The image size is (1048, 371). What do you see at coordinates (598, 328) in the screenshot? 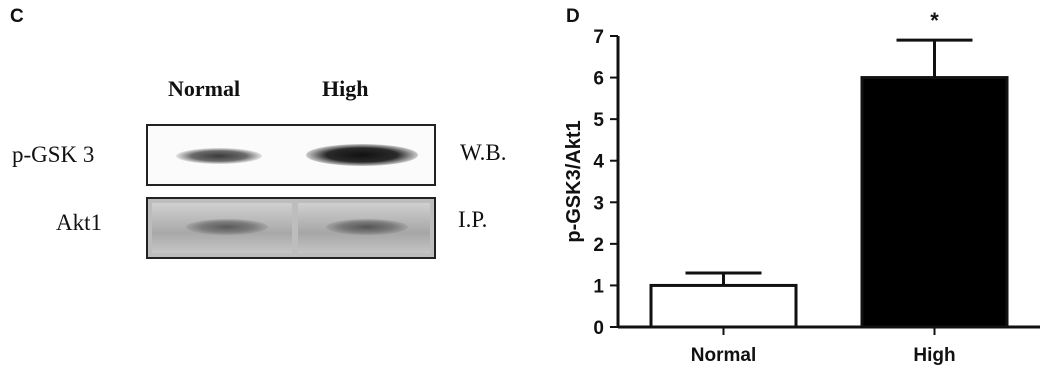
I see `y-tick-label: 0` at bounding box center [598, 328].